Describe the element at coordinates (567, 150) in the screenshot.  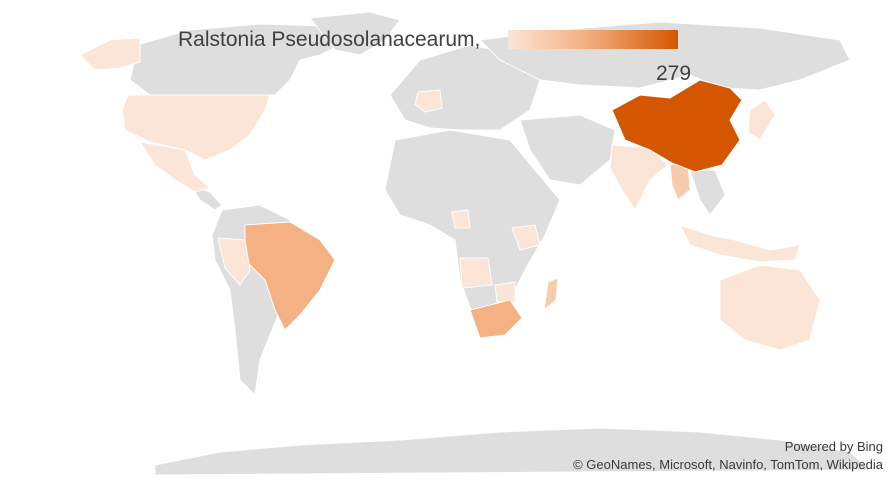
I see `middle-east-land` at that location.